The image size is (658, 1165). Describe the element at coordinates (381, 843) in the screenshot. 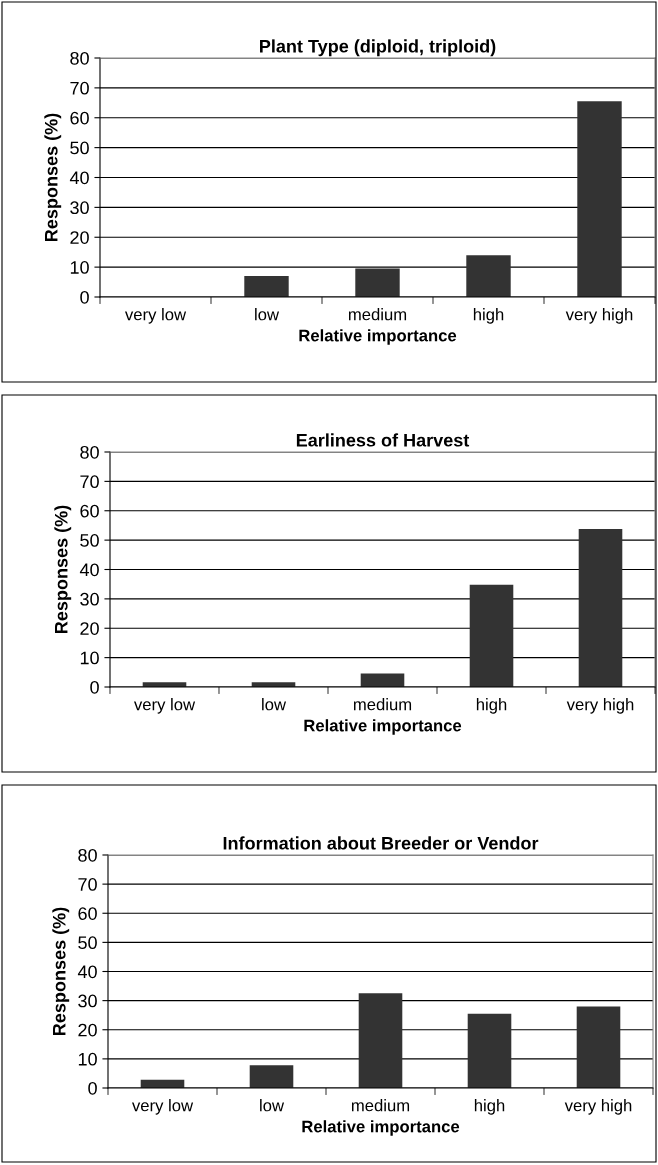

I see `chart-title: Information about Breeder or Vendor` at that location.